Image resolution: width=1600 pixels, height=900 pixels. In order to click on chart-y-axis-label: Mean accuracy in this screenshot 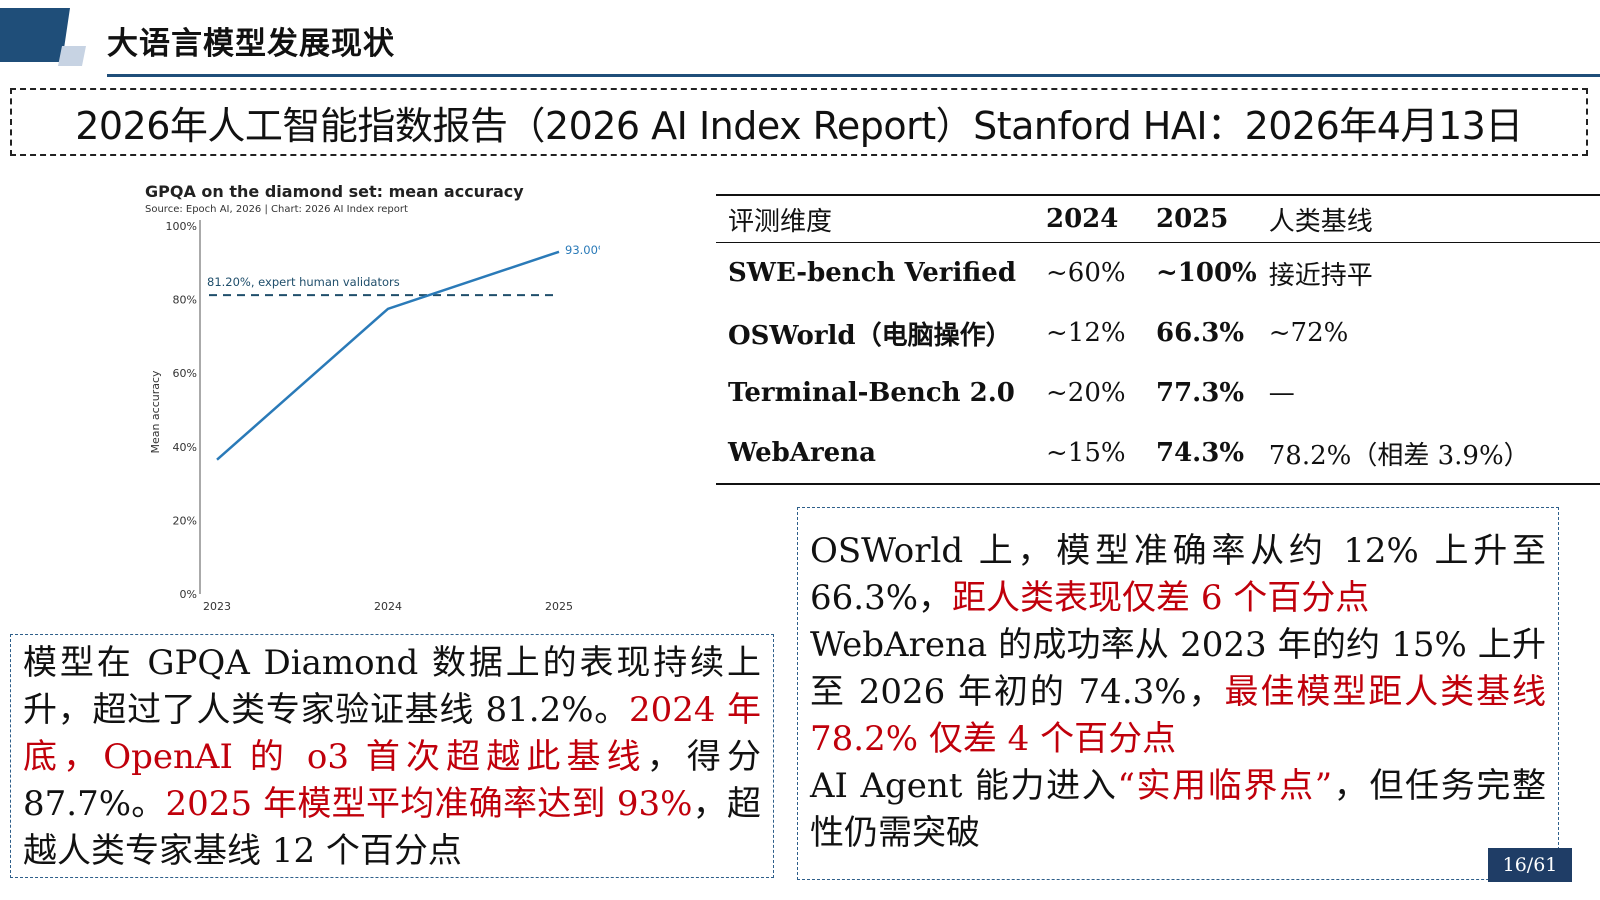, I will do `click(155, 412)`.